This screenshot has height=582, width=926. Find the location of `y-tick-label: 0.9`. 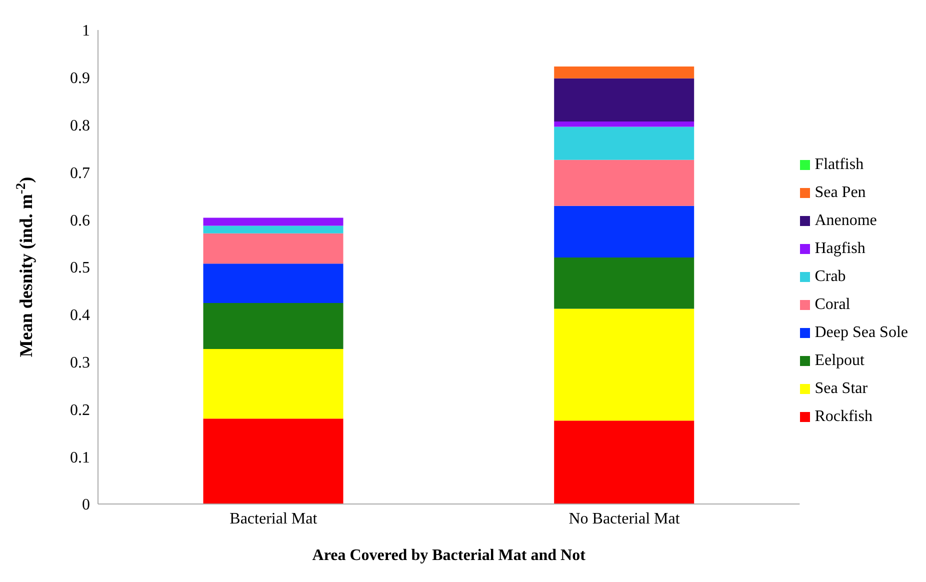

y-tick-label: 0.9 is located at coordinates (80, 79).